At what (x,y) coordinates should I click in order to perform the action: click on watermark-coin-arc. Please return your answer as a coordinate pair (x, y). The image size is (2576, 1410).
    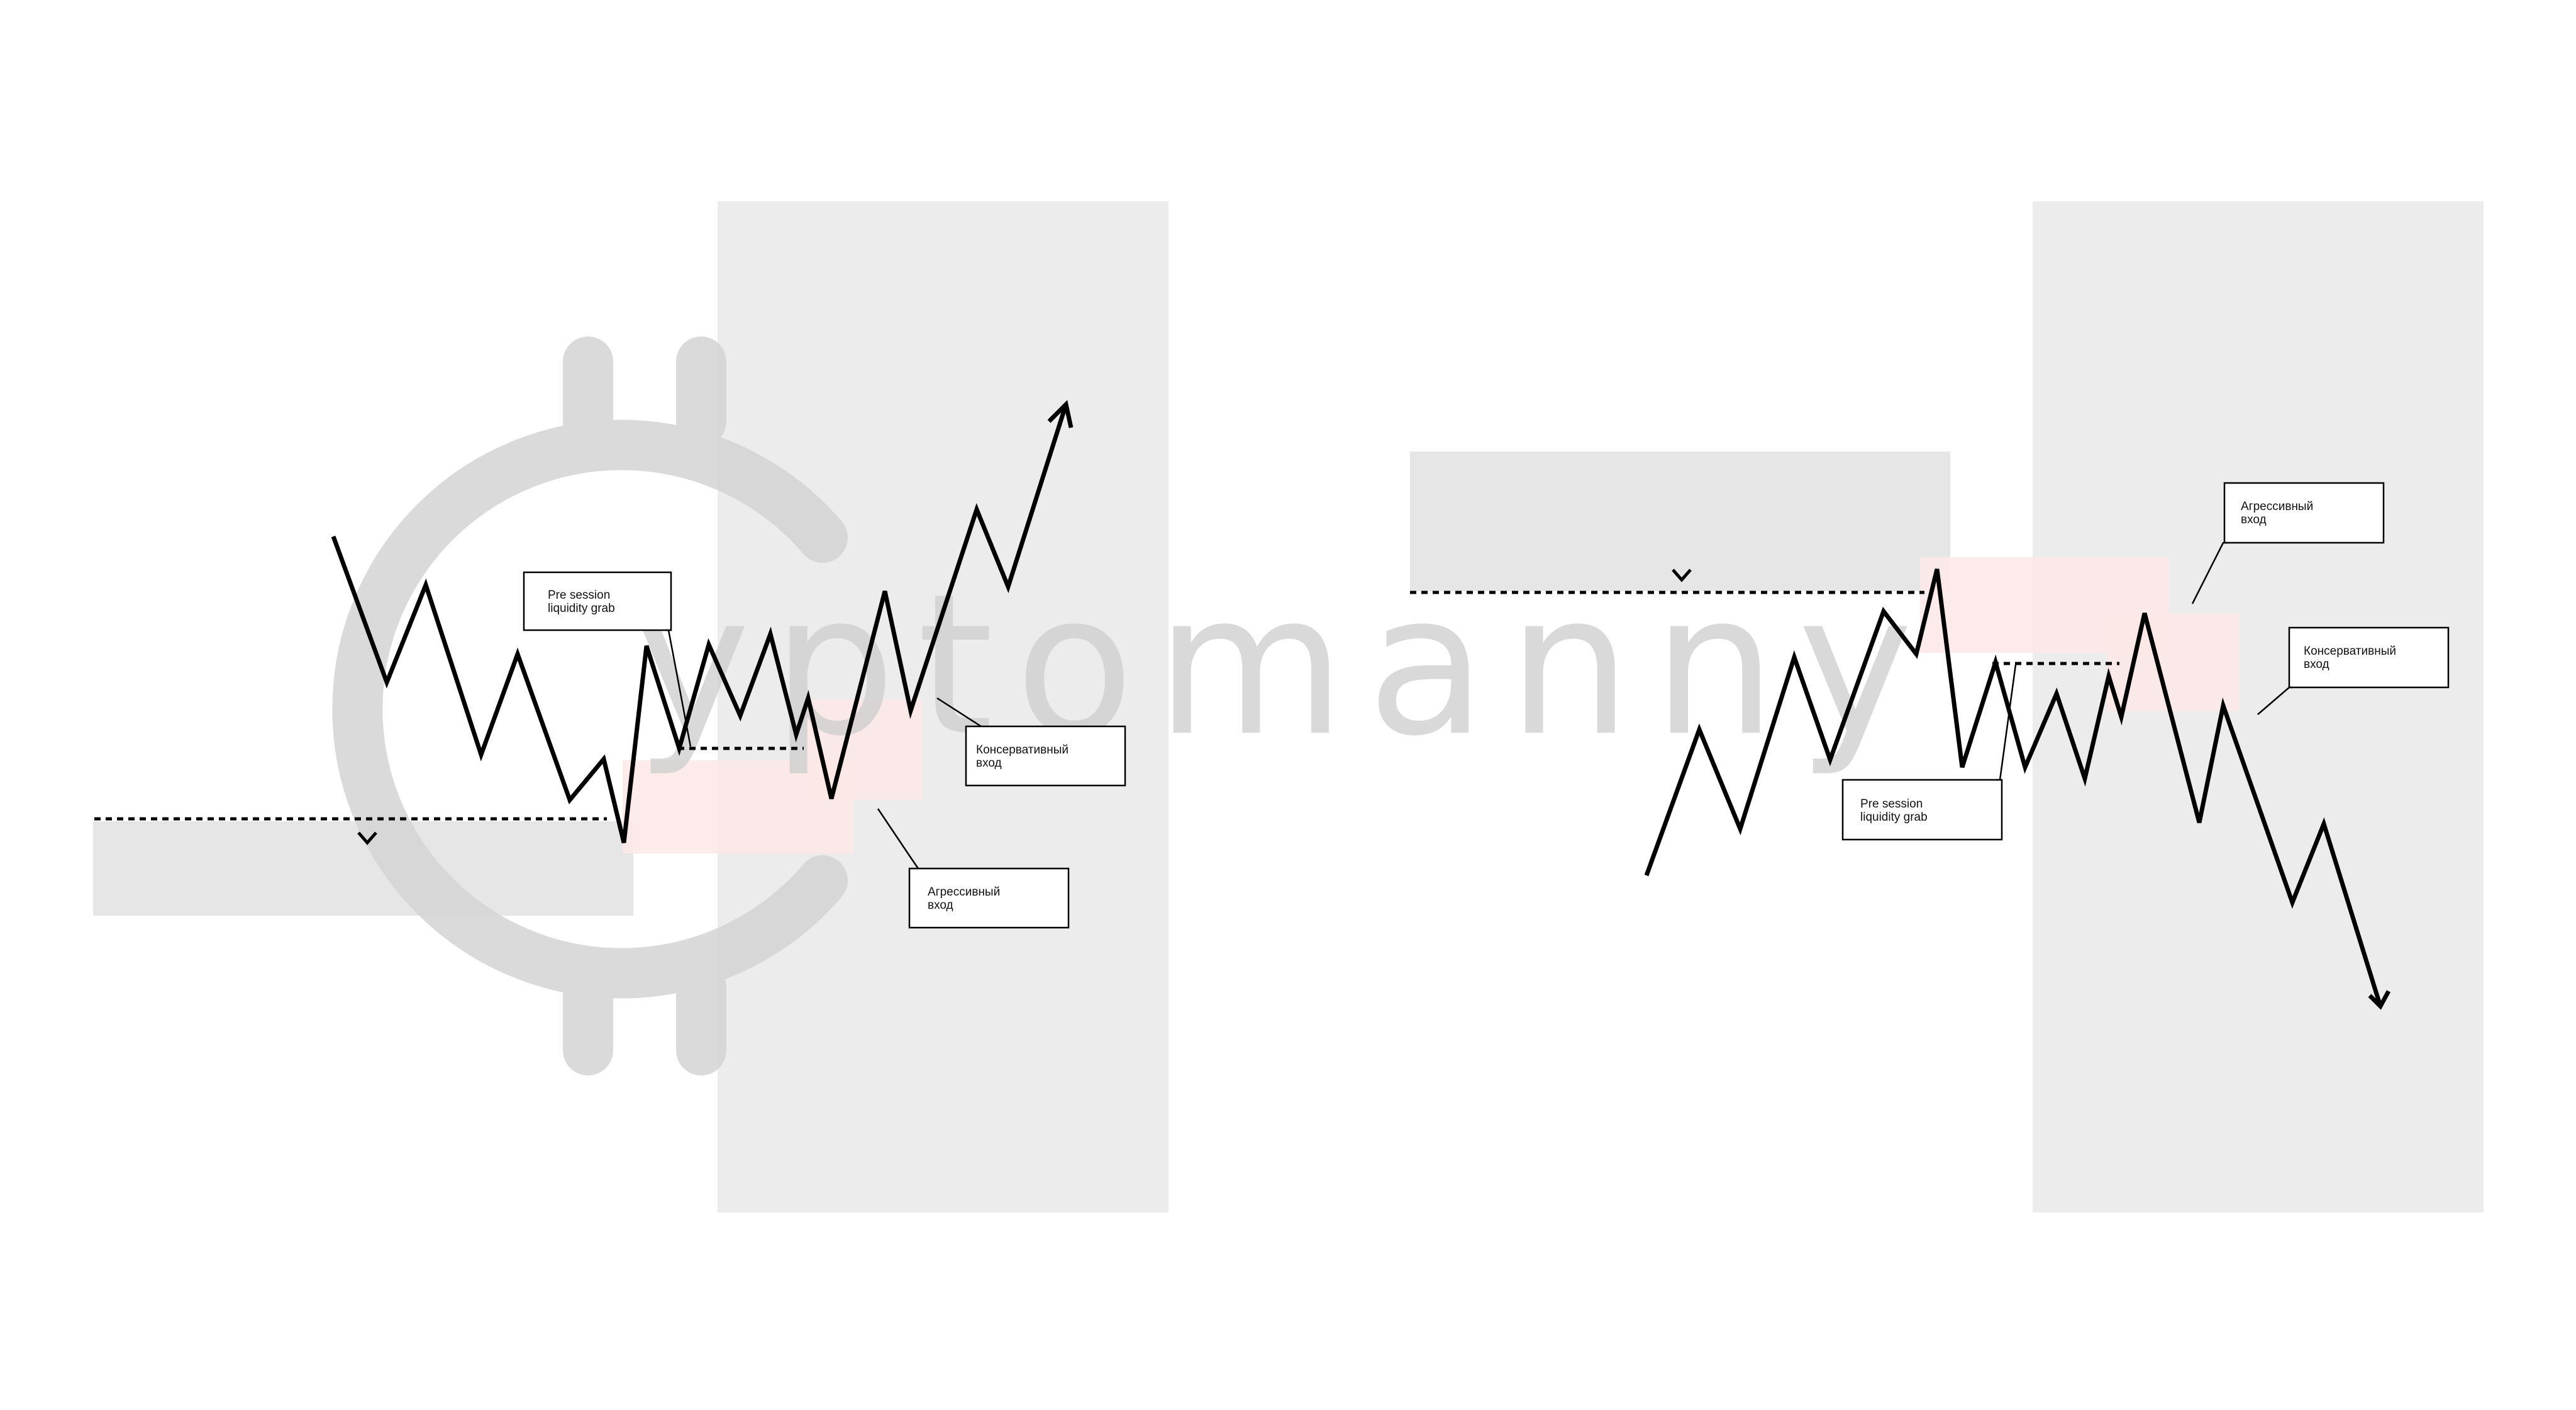
    Looking at the image, I should click on (590, 709).